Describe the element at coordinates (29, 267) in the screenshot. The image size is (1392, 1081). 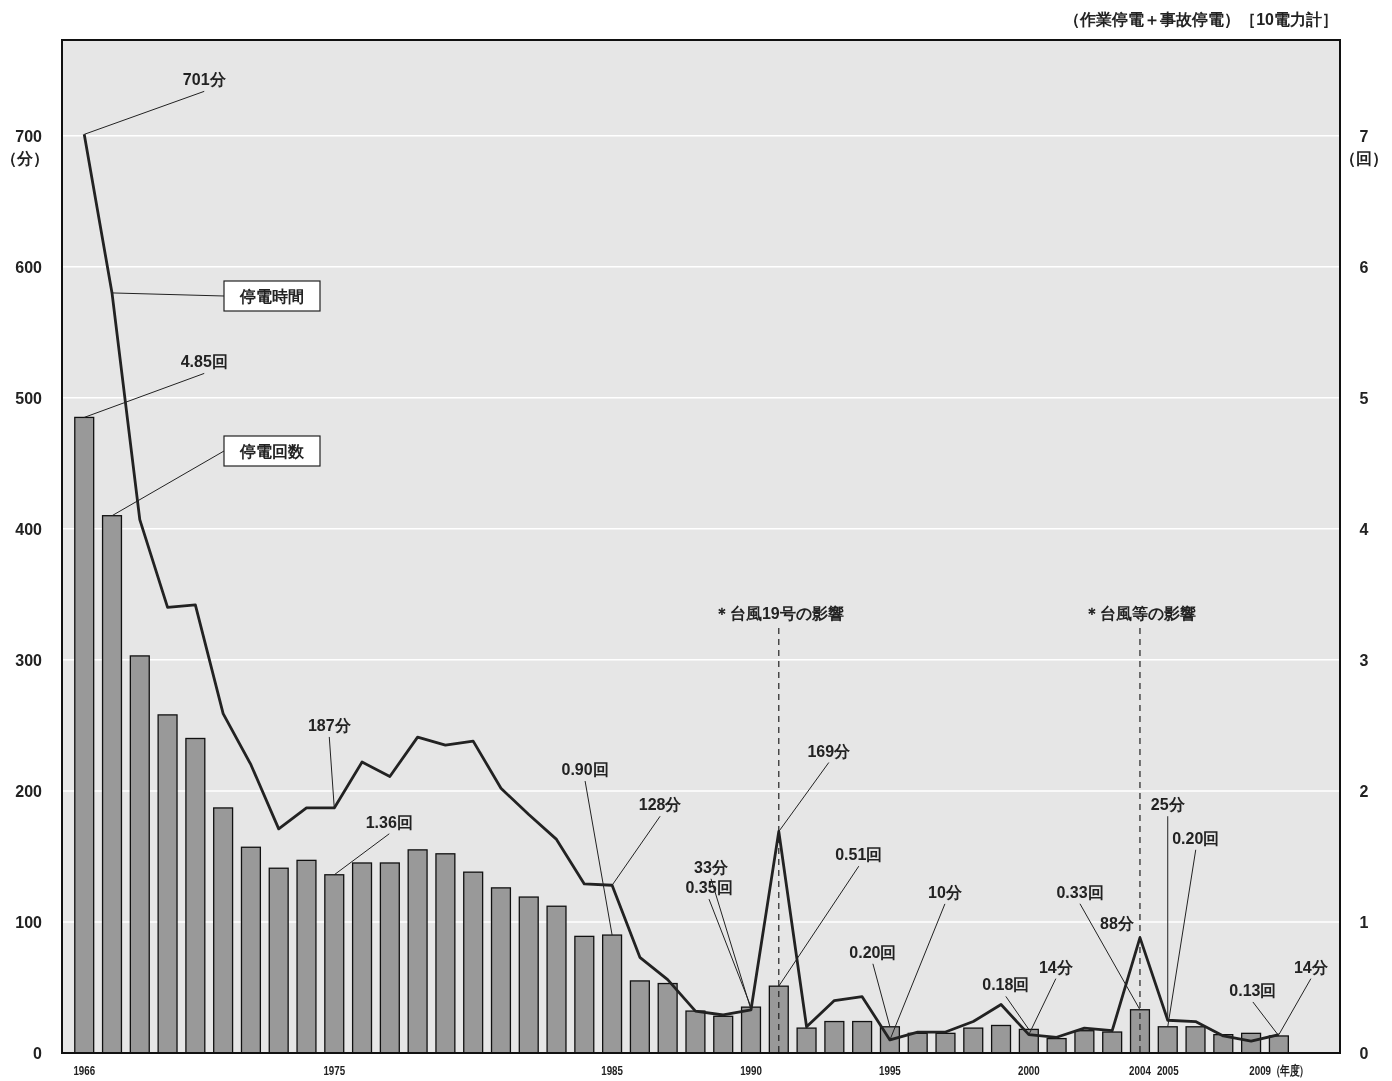
I see `y-tick-label: 600` at that location.